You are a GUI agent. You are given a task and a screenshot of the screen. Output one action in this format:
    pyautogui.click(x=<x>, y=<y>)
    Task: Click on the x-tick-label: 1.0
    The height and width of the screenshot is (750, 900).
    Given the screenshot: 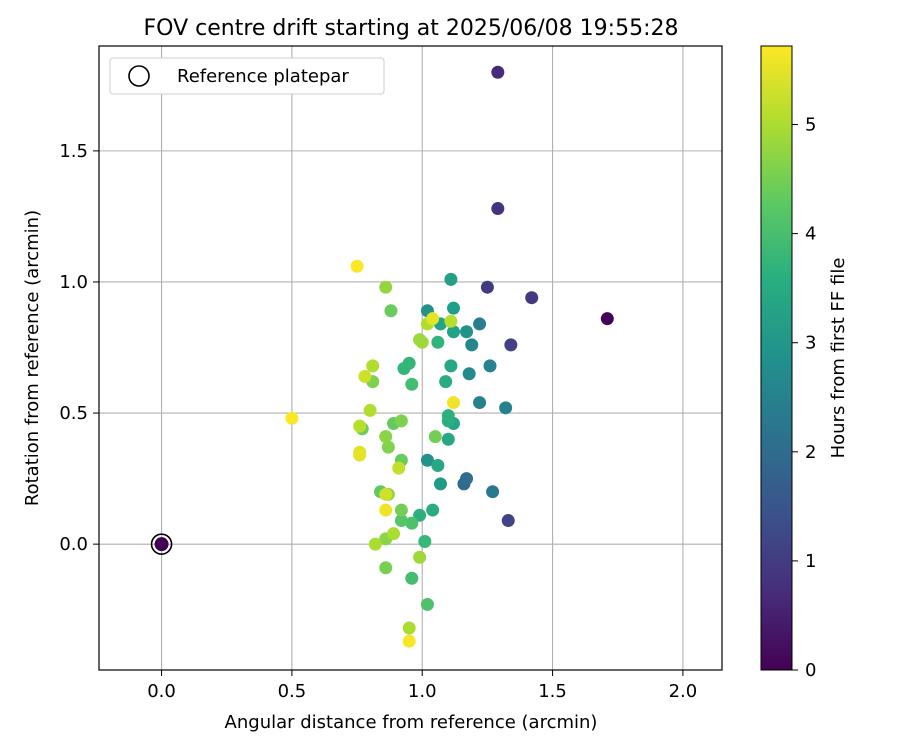 What is the action you would take?
    pyautogui.click(x=422, y=691)
    